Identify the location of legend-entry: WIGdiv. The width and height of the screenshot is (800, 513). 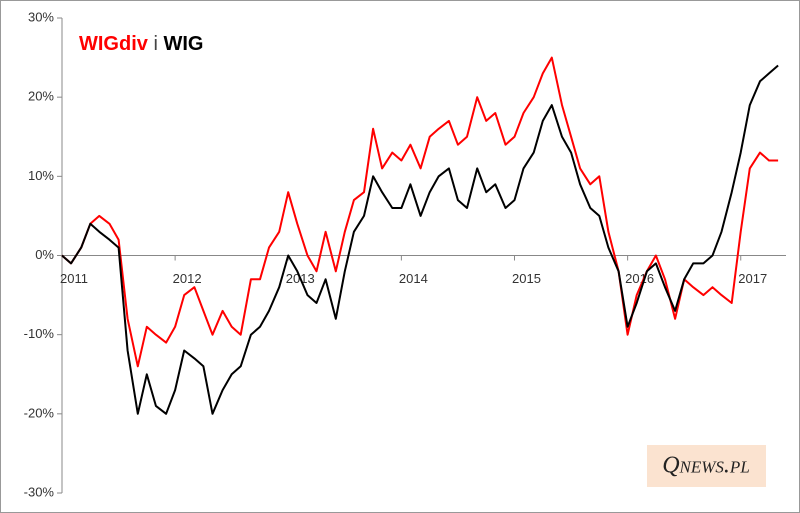
(114, 44).